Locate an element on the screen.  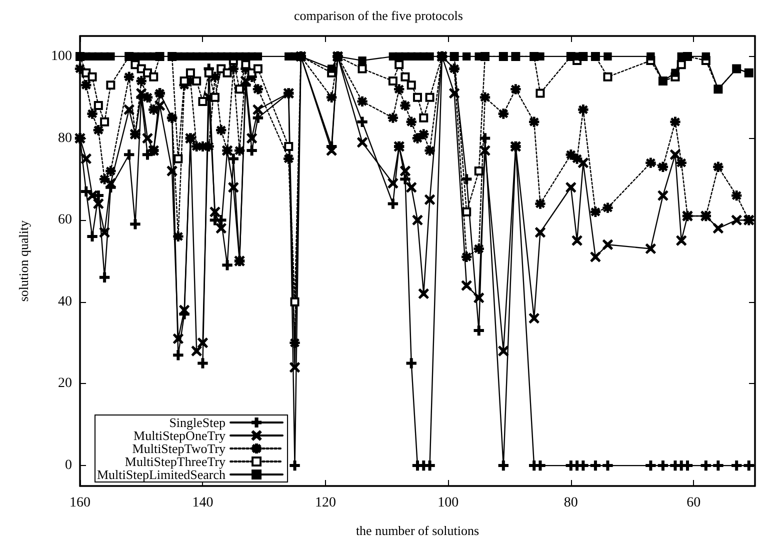
x-tick-label: 80 is located at coordinates (571, 503).